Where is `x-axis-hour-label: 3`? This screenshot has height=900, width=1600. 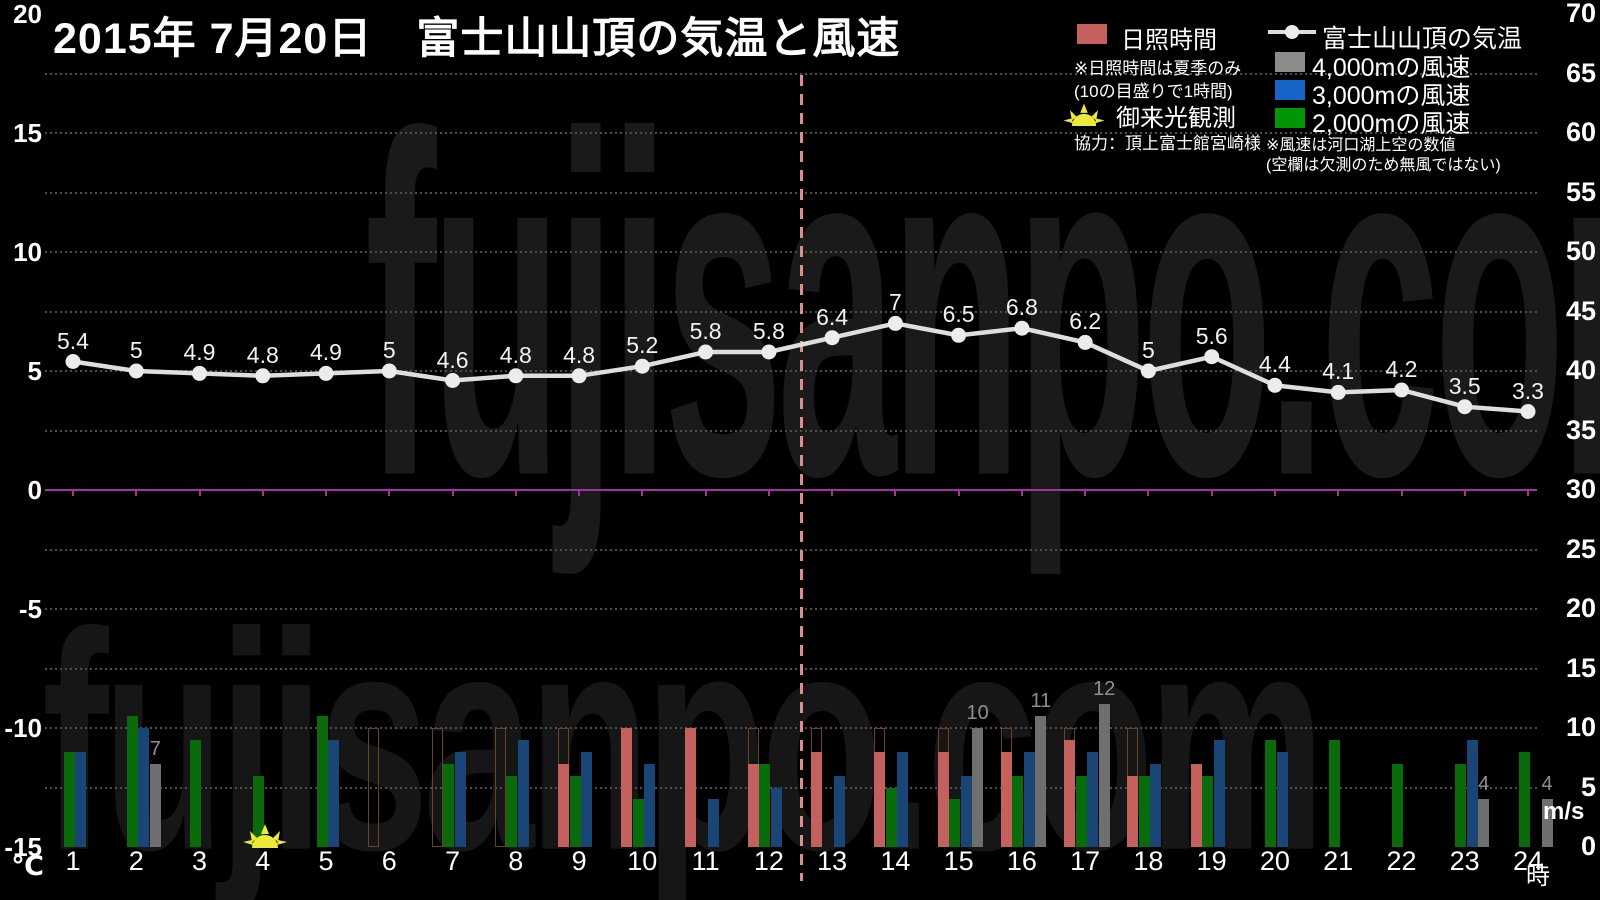
x-axis-hour-label: 3 is located at coordinates (199, 861).